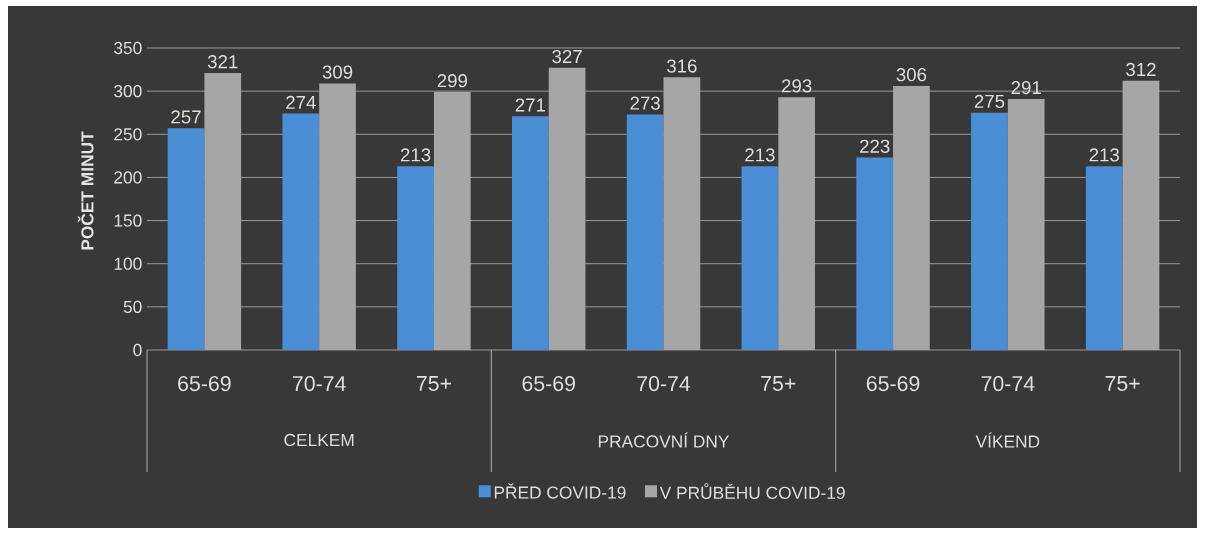 The width and height of the screenshot is (1205, 536). I want to click on text: CELKEM, so click(319, 440).